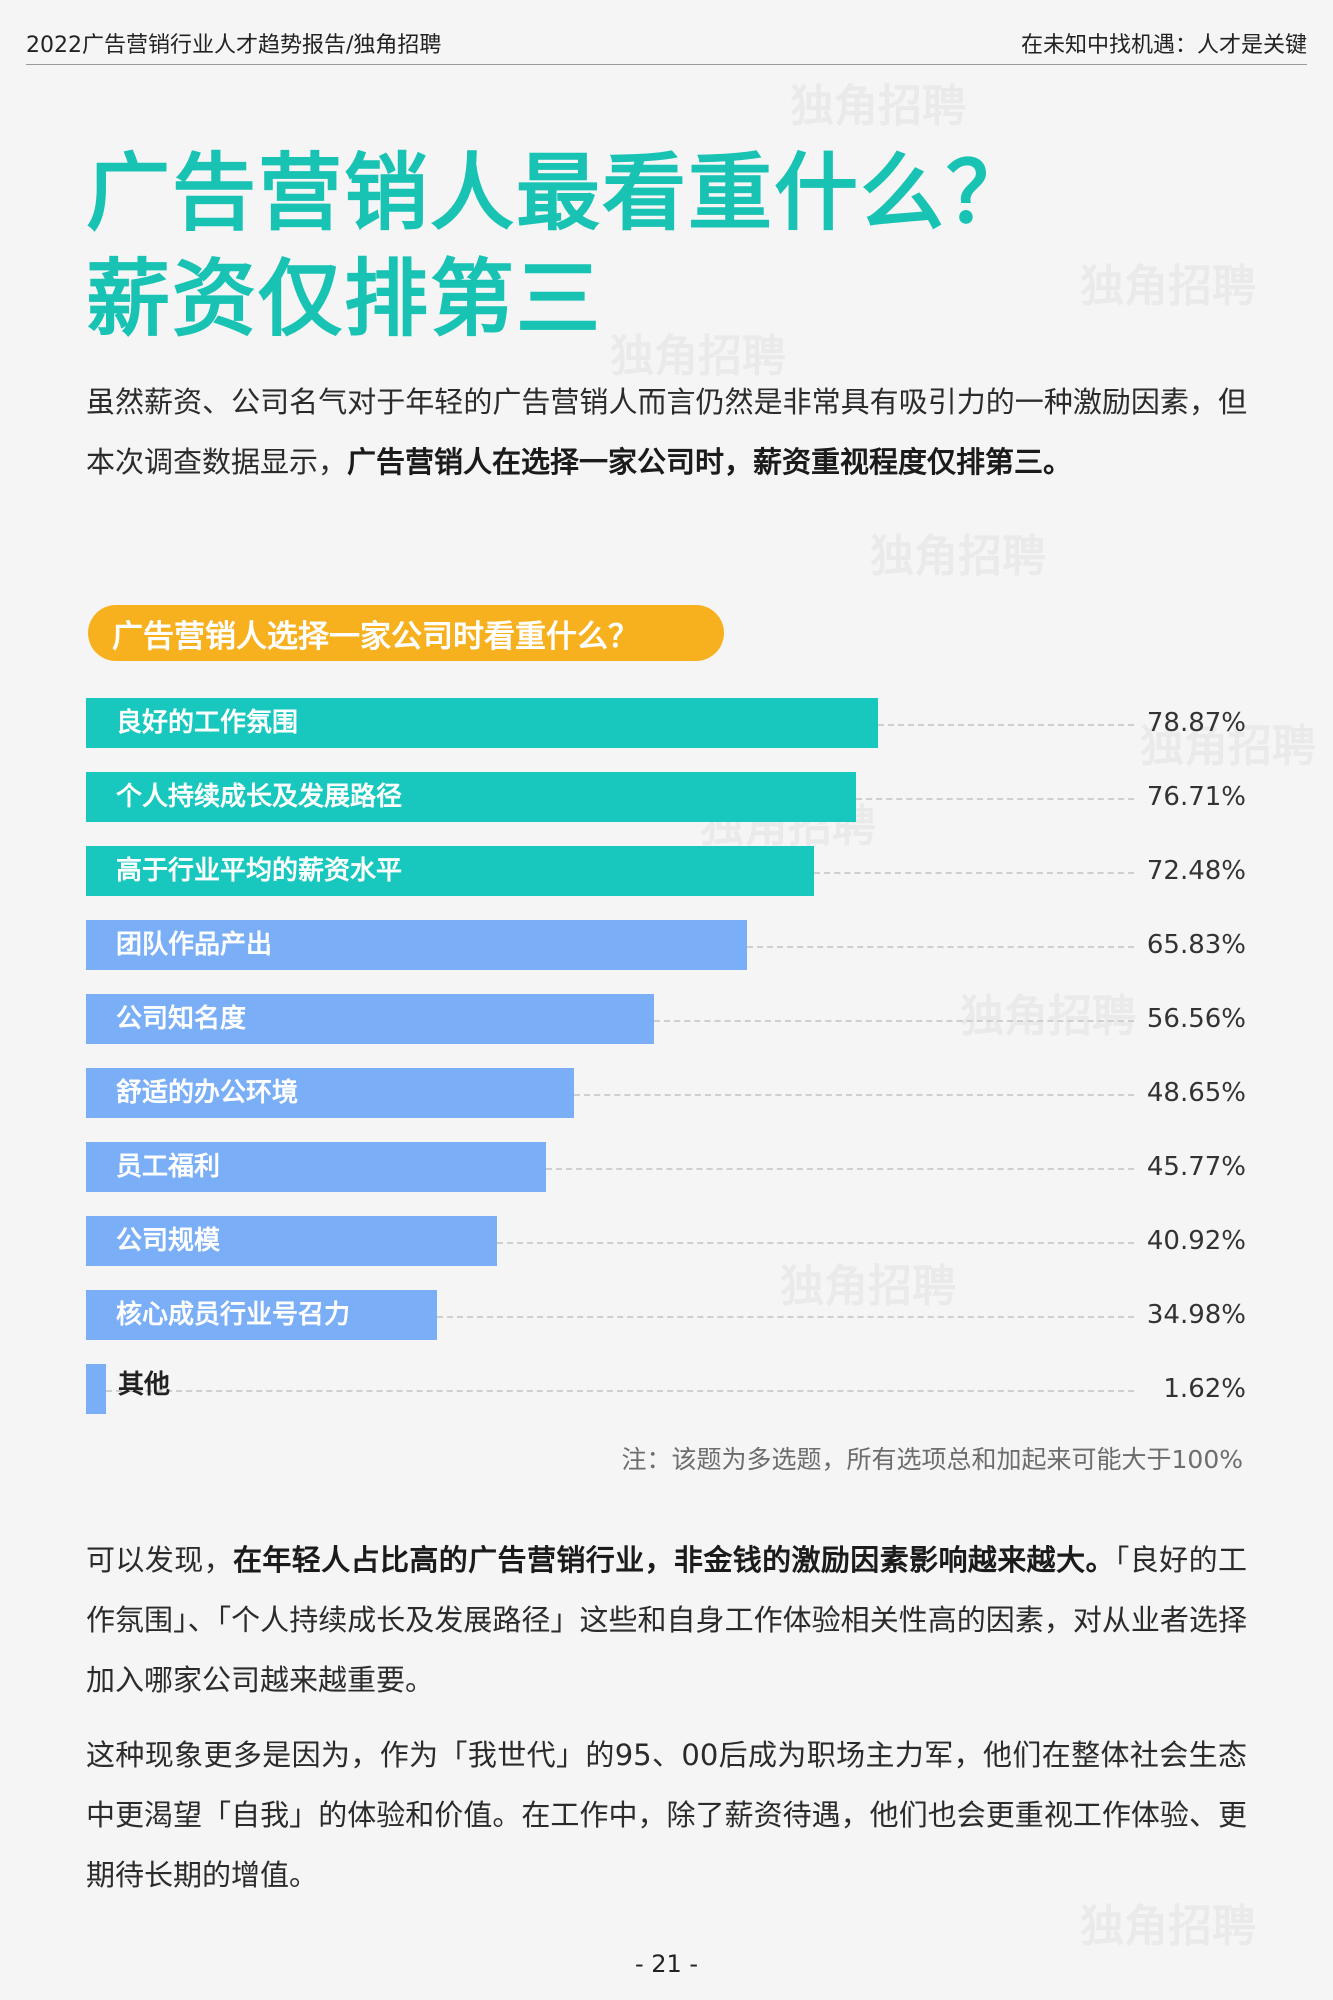  Describe the element at coordinates (1196, 871) in the screenshot. I see `chart-value-label: 72.48%` at that location.